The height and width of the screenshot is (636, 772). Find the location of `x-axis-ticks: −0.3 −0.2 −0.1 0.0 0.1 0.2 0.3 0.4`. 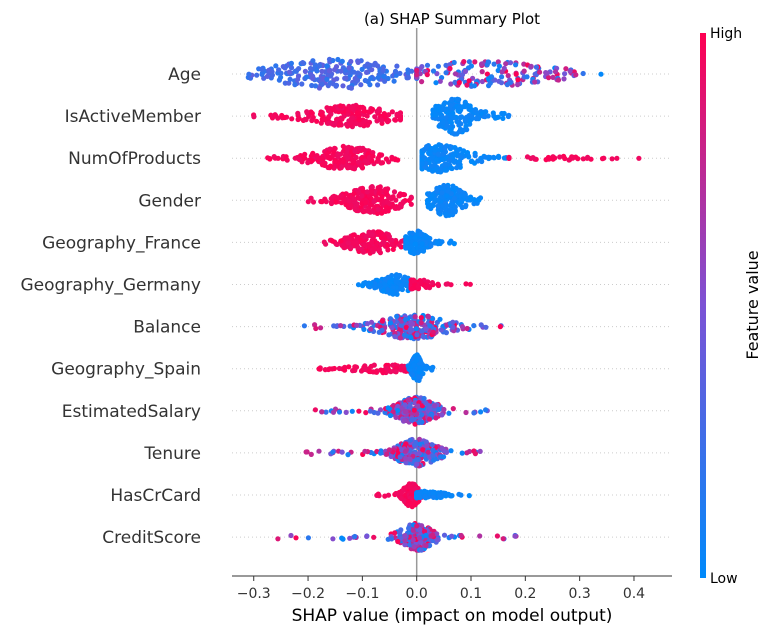

x-axis-ticks: −0.3 −0.2 −0.1 0.0 0.1 0.2 0.3 0.4 is located at coordinates (441, 589).